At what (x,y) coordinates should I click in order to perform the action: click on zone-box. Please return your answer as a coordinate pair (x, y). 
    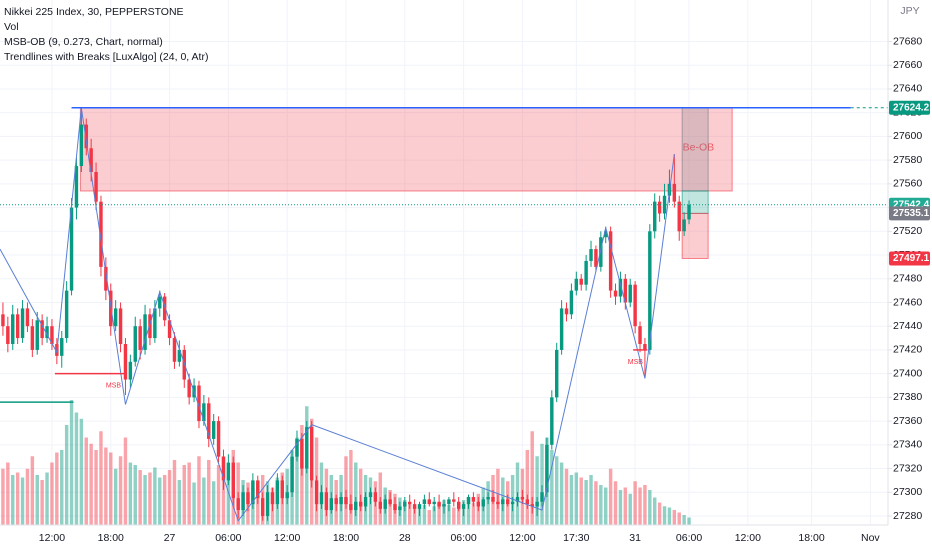
    Looking at the image, I should click on (406, 149).